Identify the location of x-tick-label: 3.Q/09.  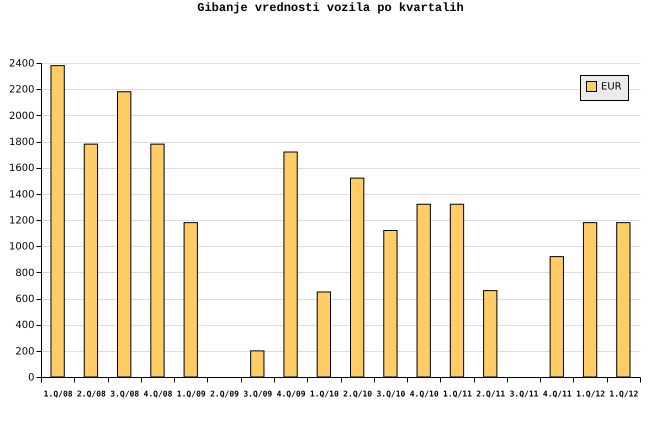
(257, 394).